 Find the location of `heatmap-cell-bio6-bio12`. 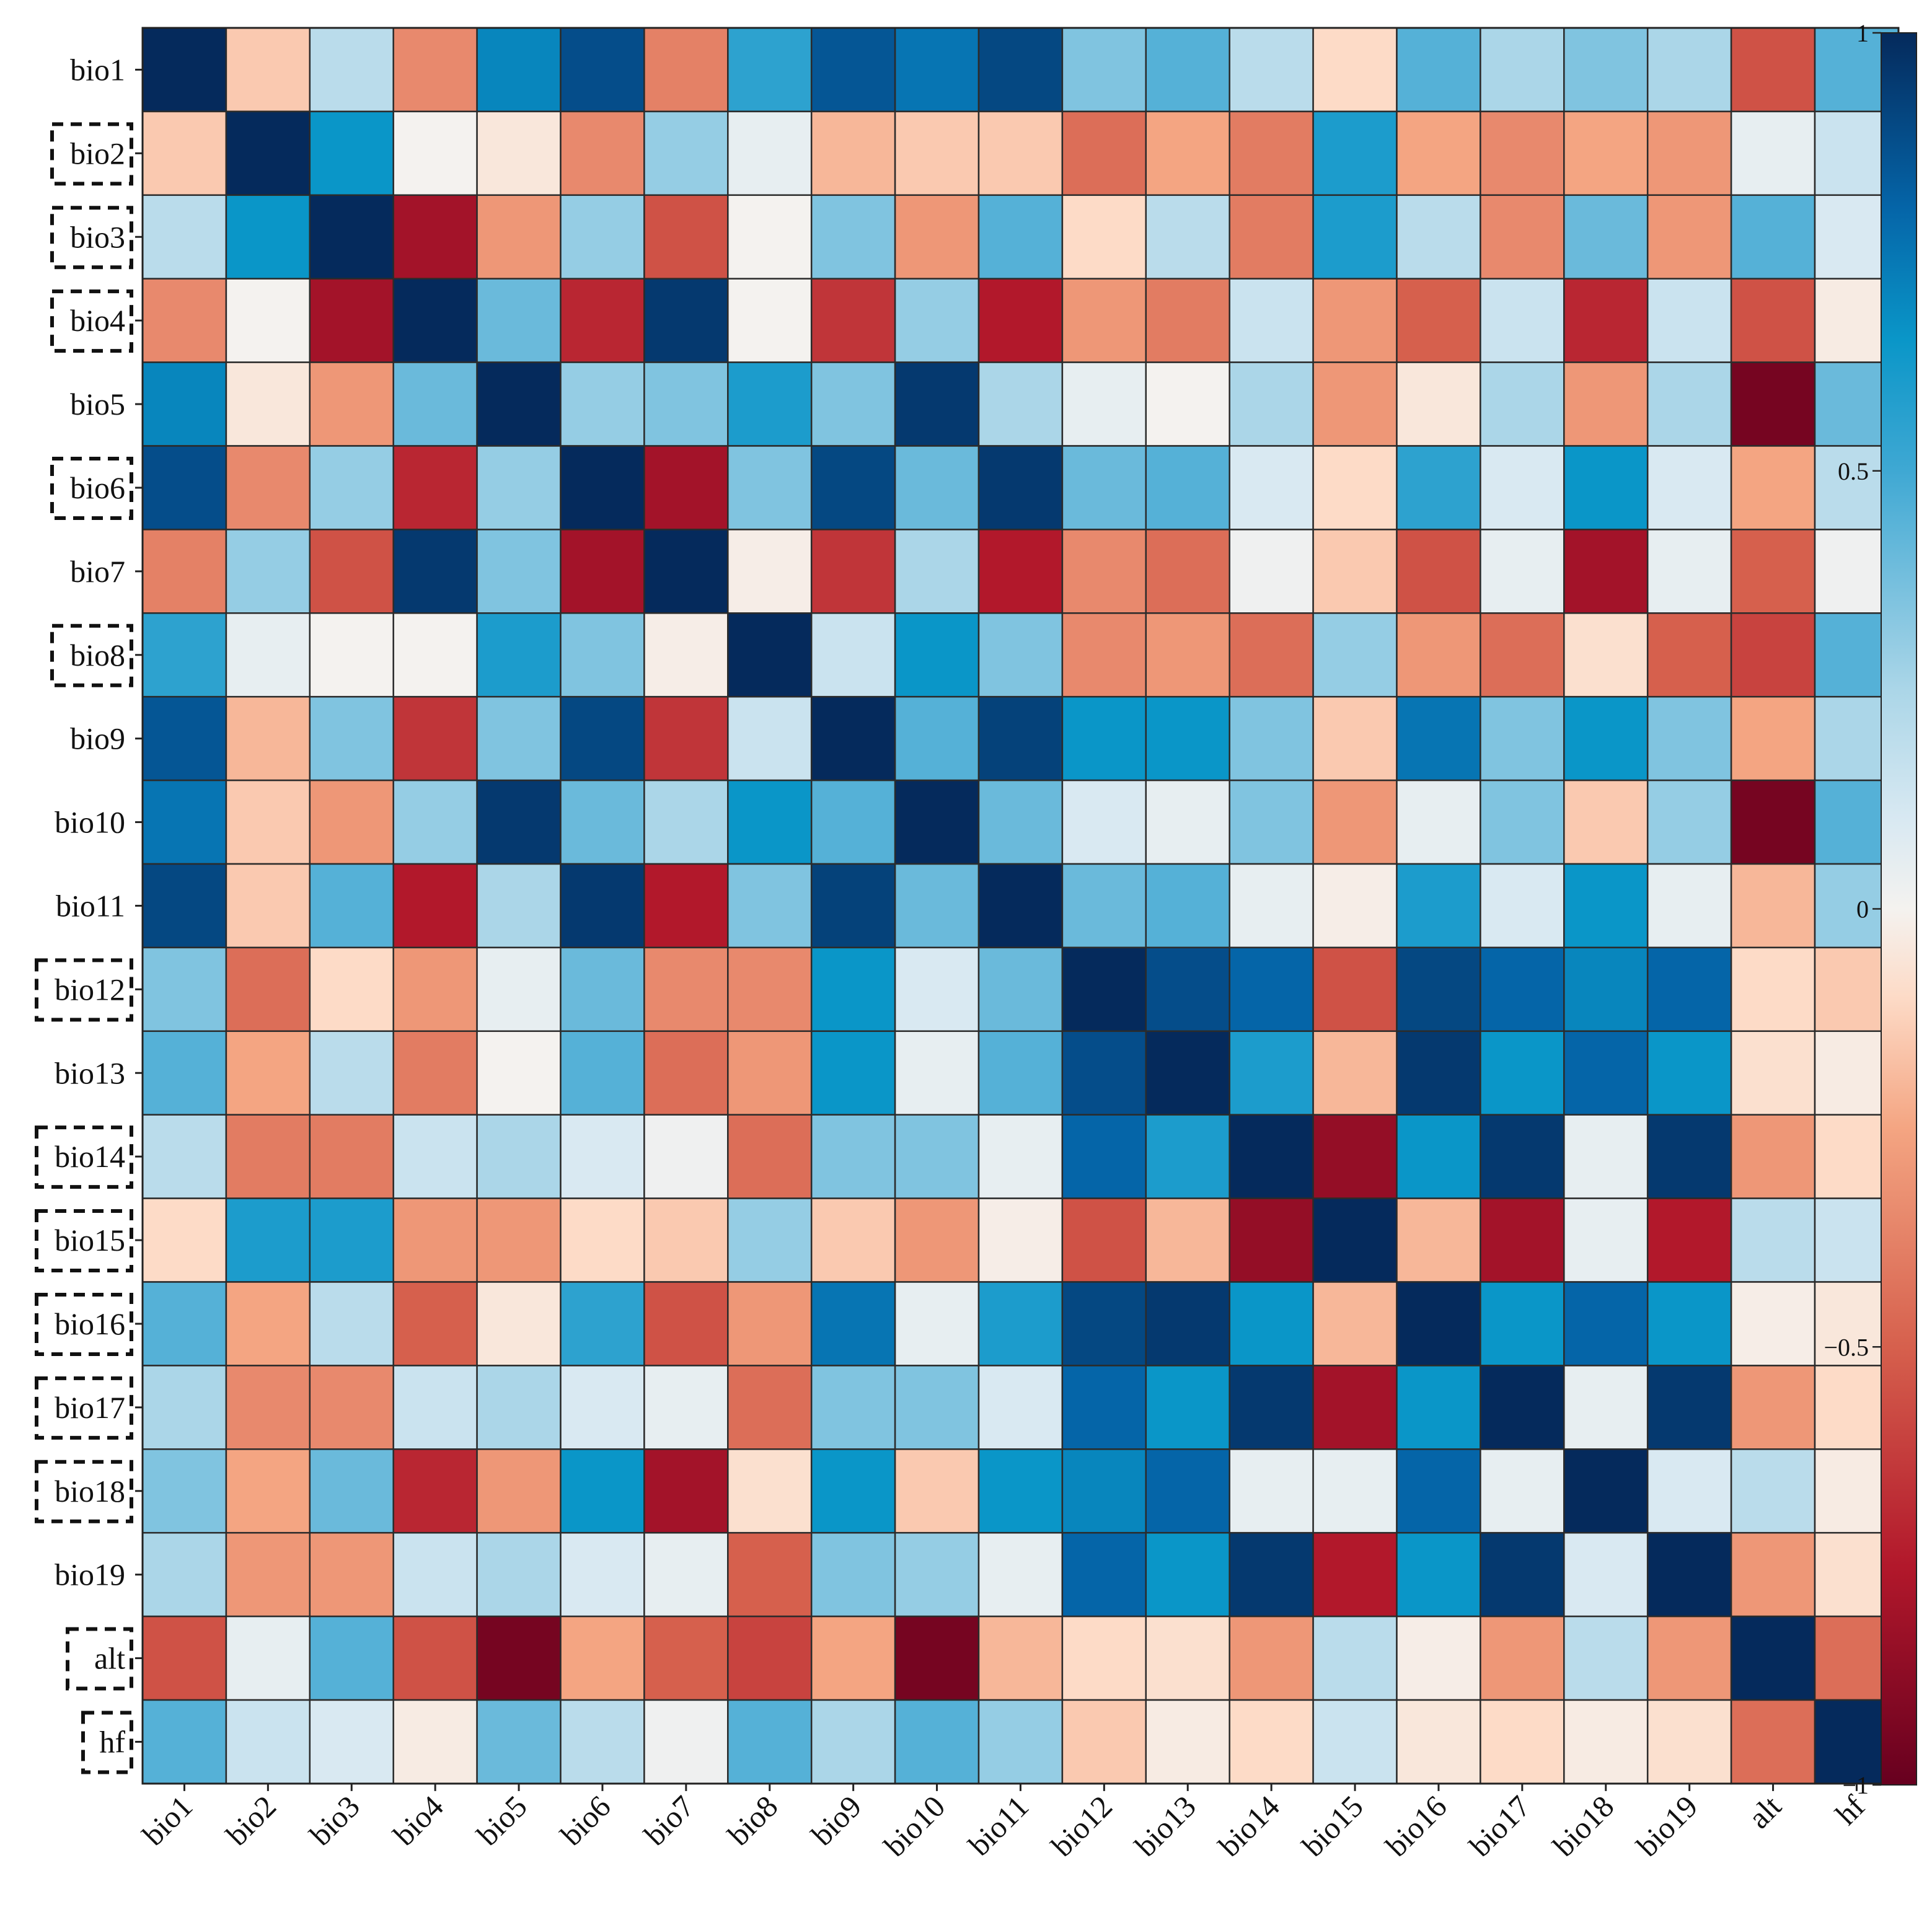

heatmap-cell-bio6-bio12 is located at coordinates (1104, 488).